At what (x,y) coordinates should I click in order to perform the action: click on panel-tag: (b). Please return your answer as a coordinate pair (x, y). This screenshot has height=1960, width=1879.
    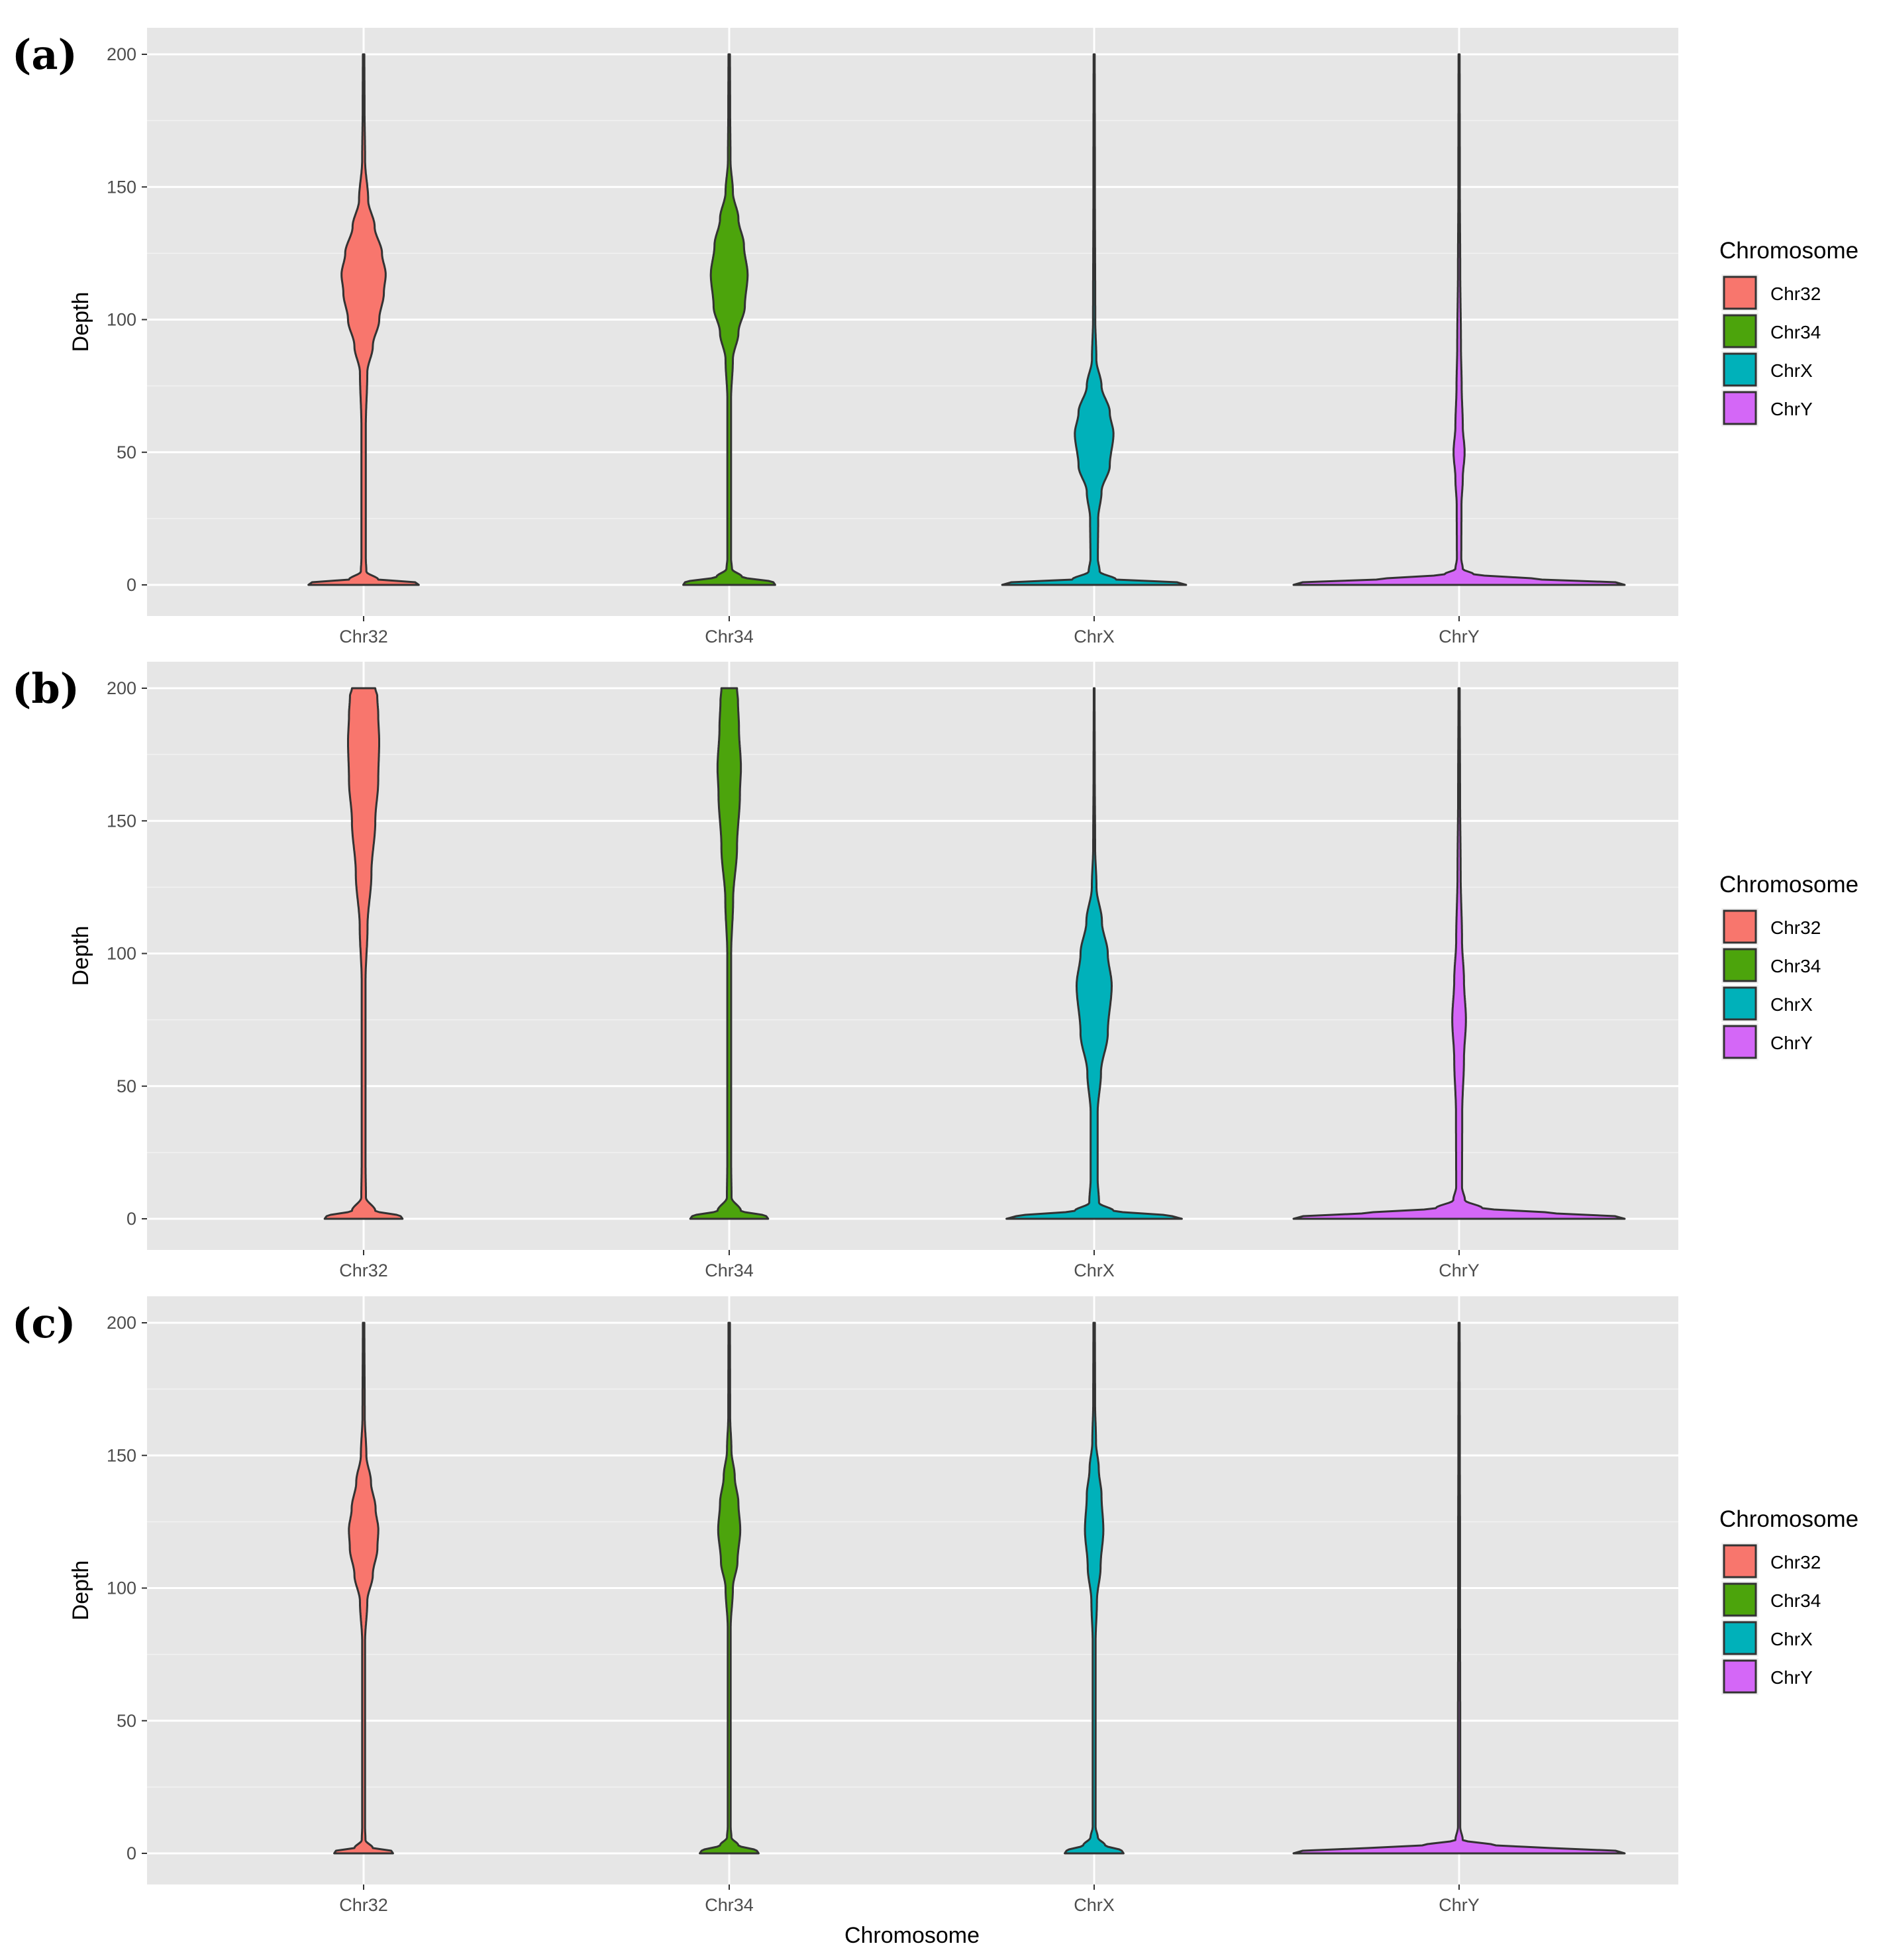
    Looking at the image, I should click on (45, 688).